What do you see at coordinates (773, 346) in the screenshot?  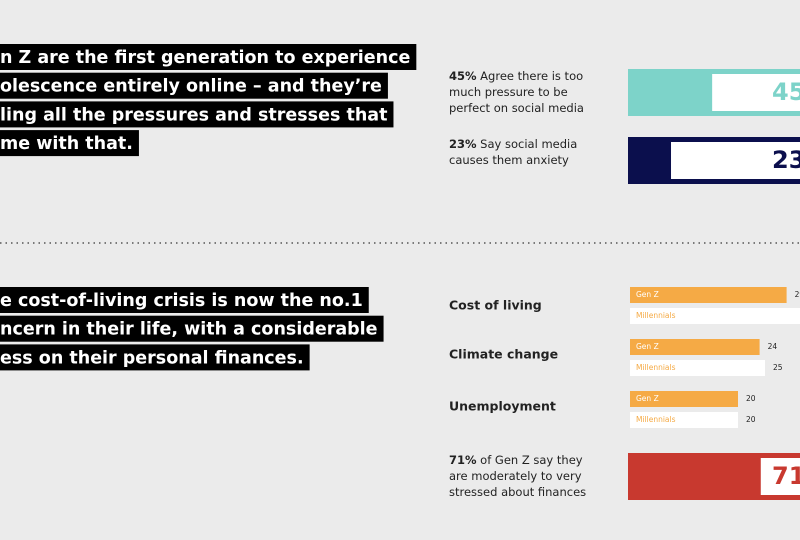 I see `value-label: 24` at bounding box center [773, 346].